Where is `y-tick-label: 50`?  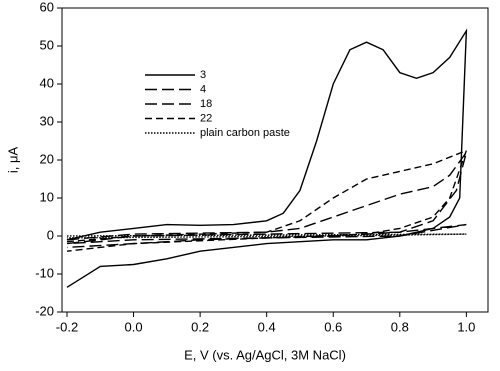
y-tick-label: 50 is located at coordinates (47, 44).